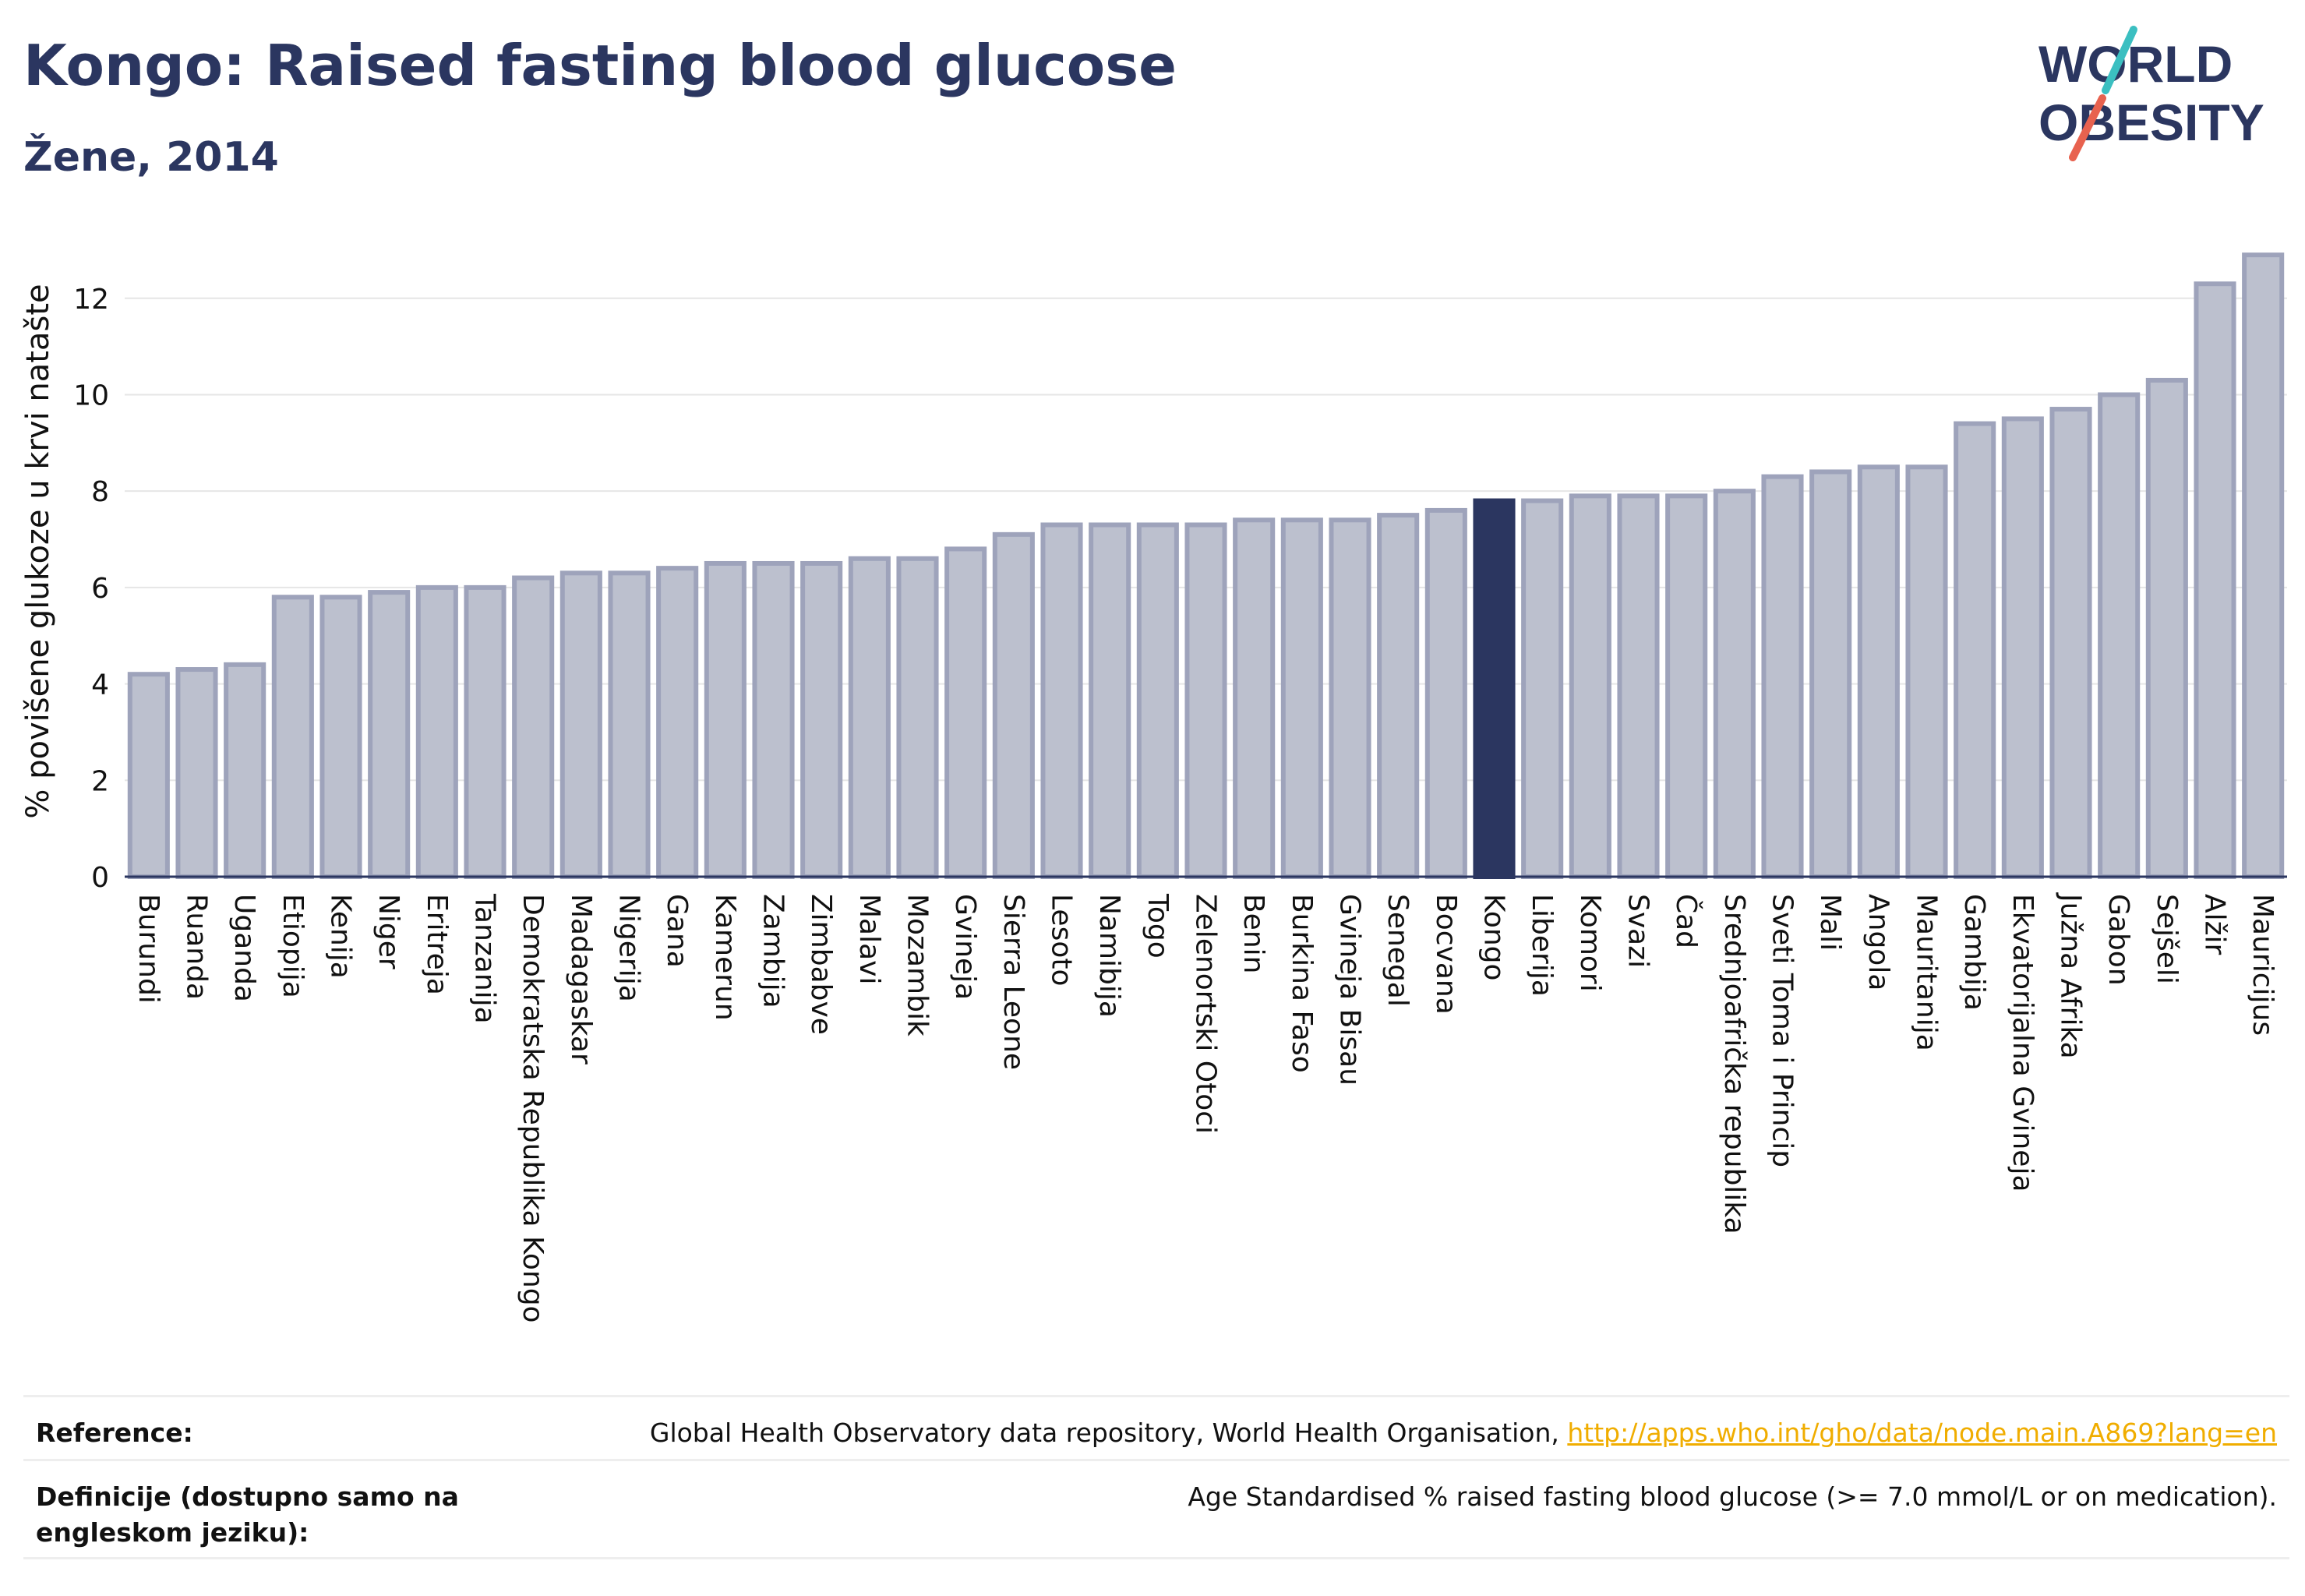 The height and width of the screenshot is (1596, 2305). Describe the element at coordinates (533, 1108) in the screenshot. I see `x-tick-label: Demokratska Republika Kongo` at that location.